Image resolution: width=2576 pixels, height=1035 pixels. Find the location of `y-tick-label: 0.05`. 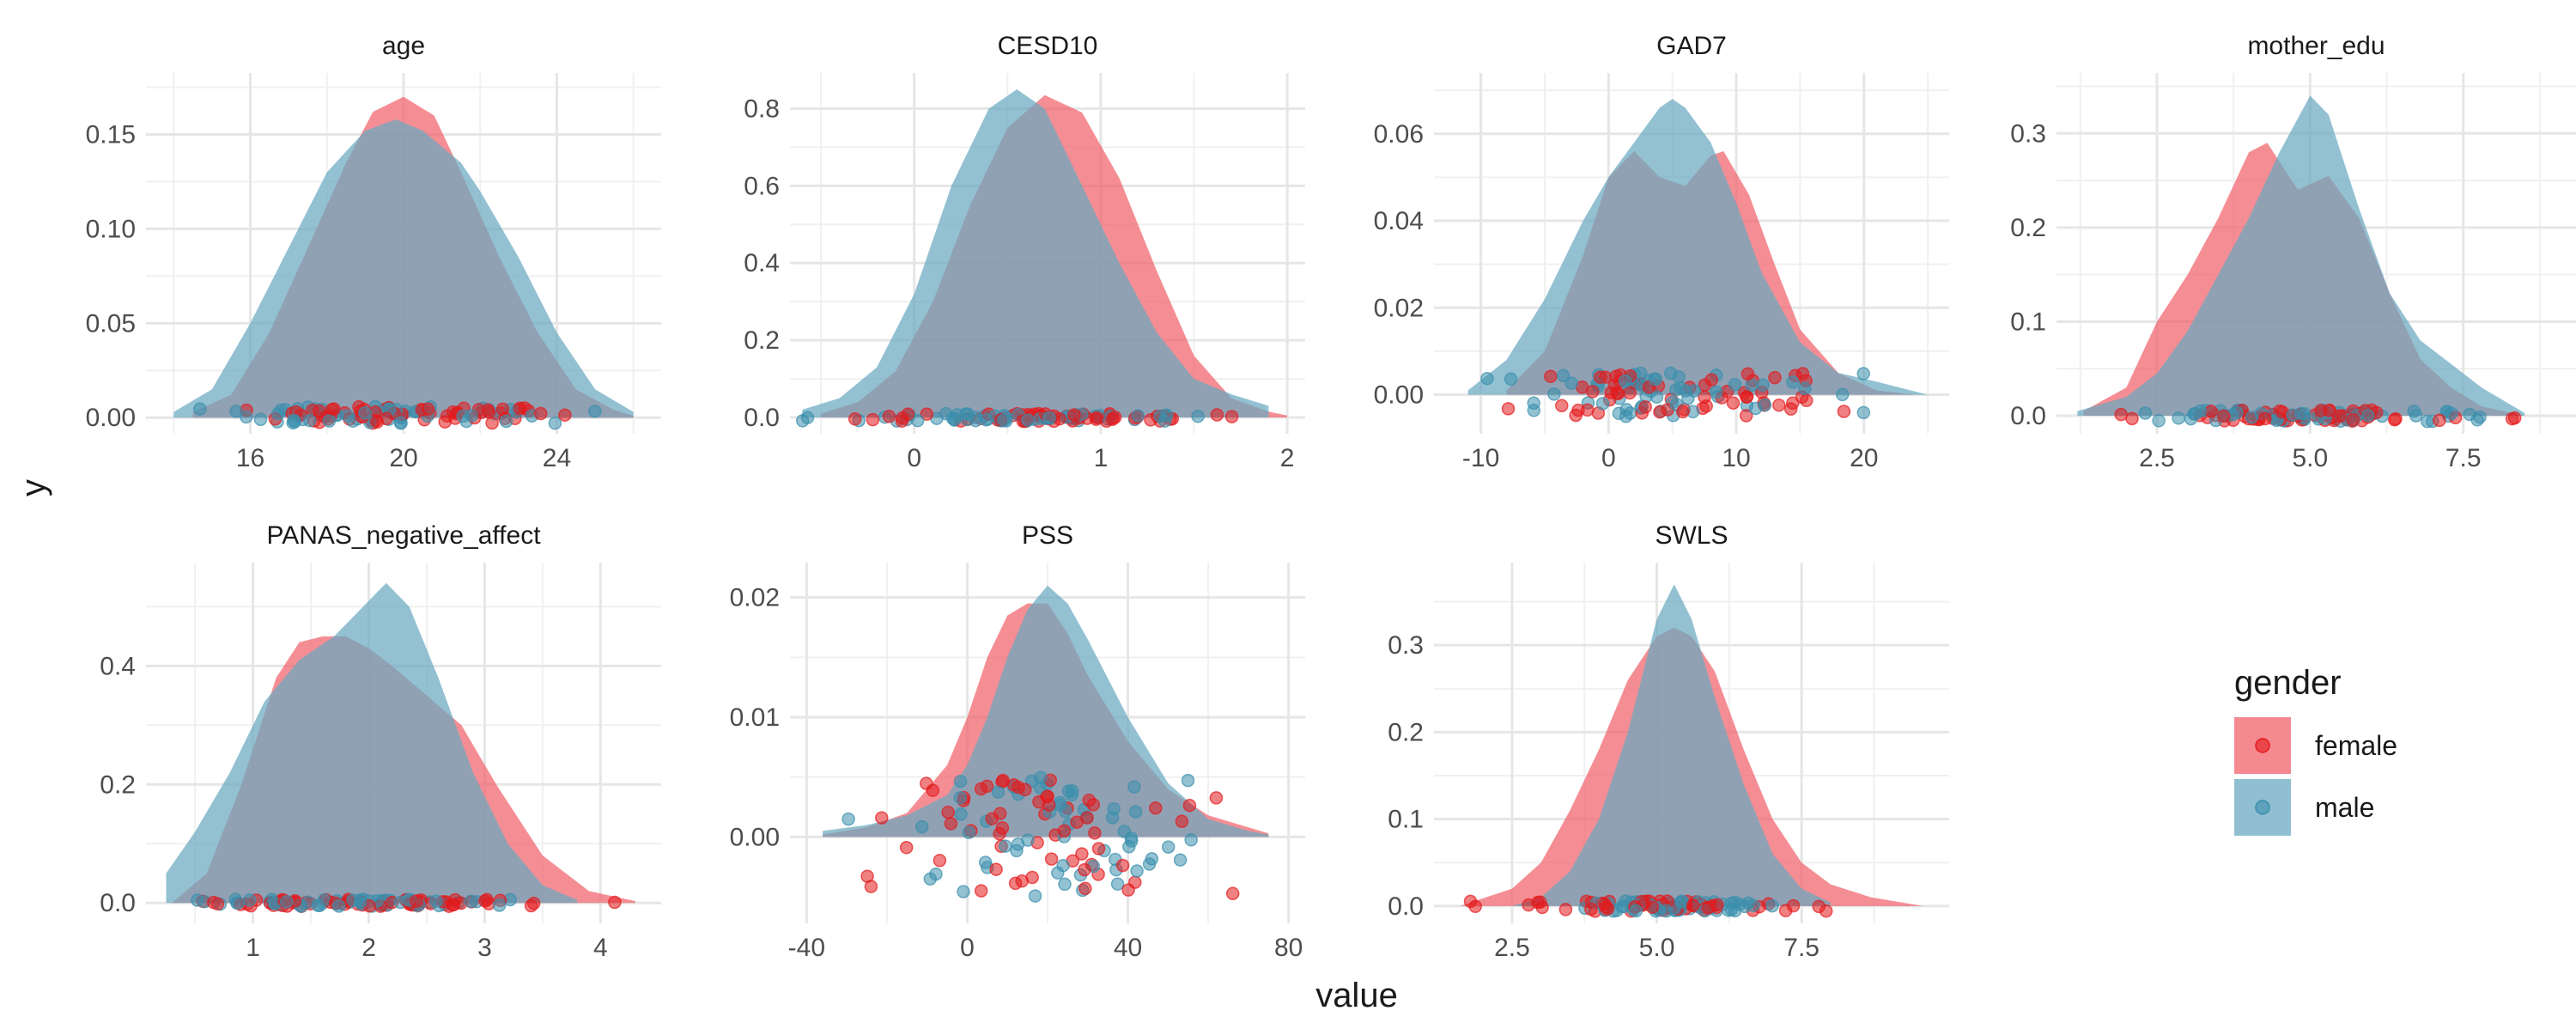

y-tick-label: 0.05 is located at coordinates (111, 323).